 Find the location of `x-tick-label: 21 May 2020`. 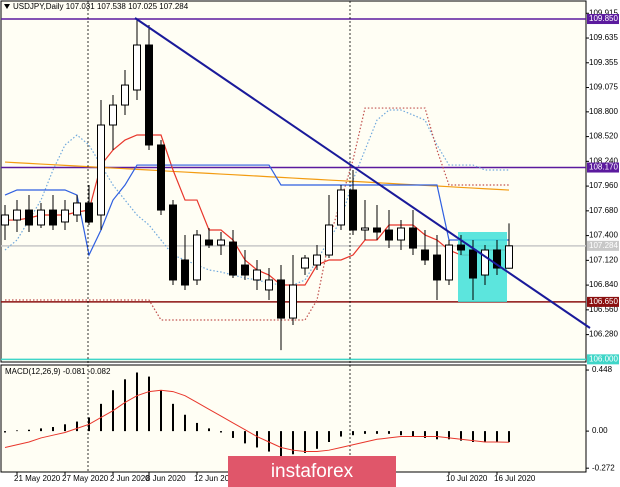

x-tick-label: 21 May 2020 is located at coordinates (37, 478).